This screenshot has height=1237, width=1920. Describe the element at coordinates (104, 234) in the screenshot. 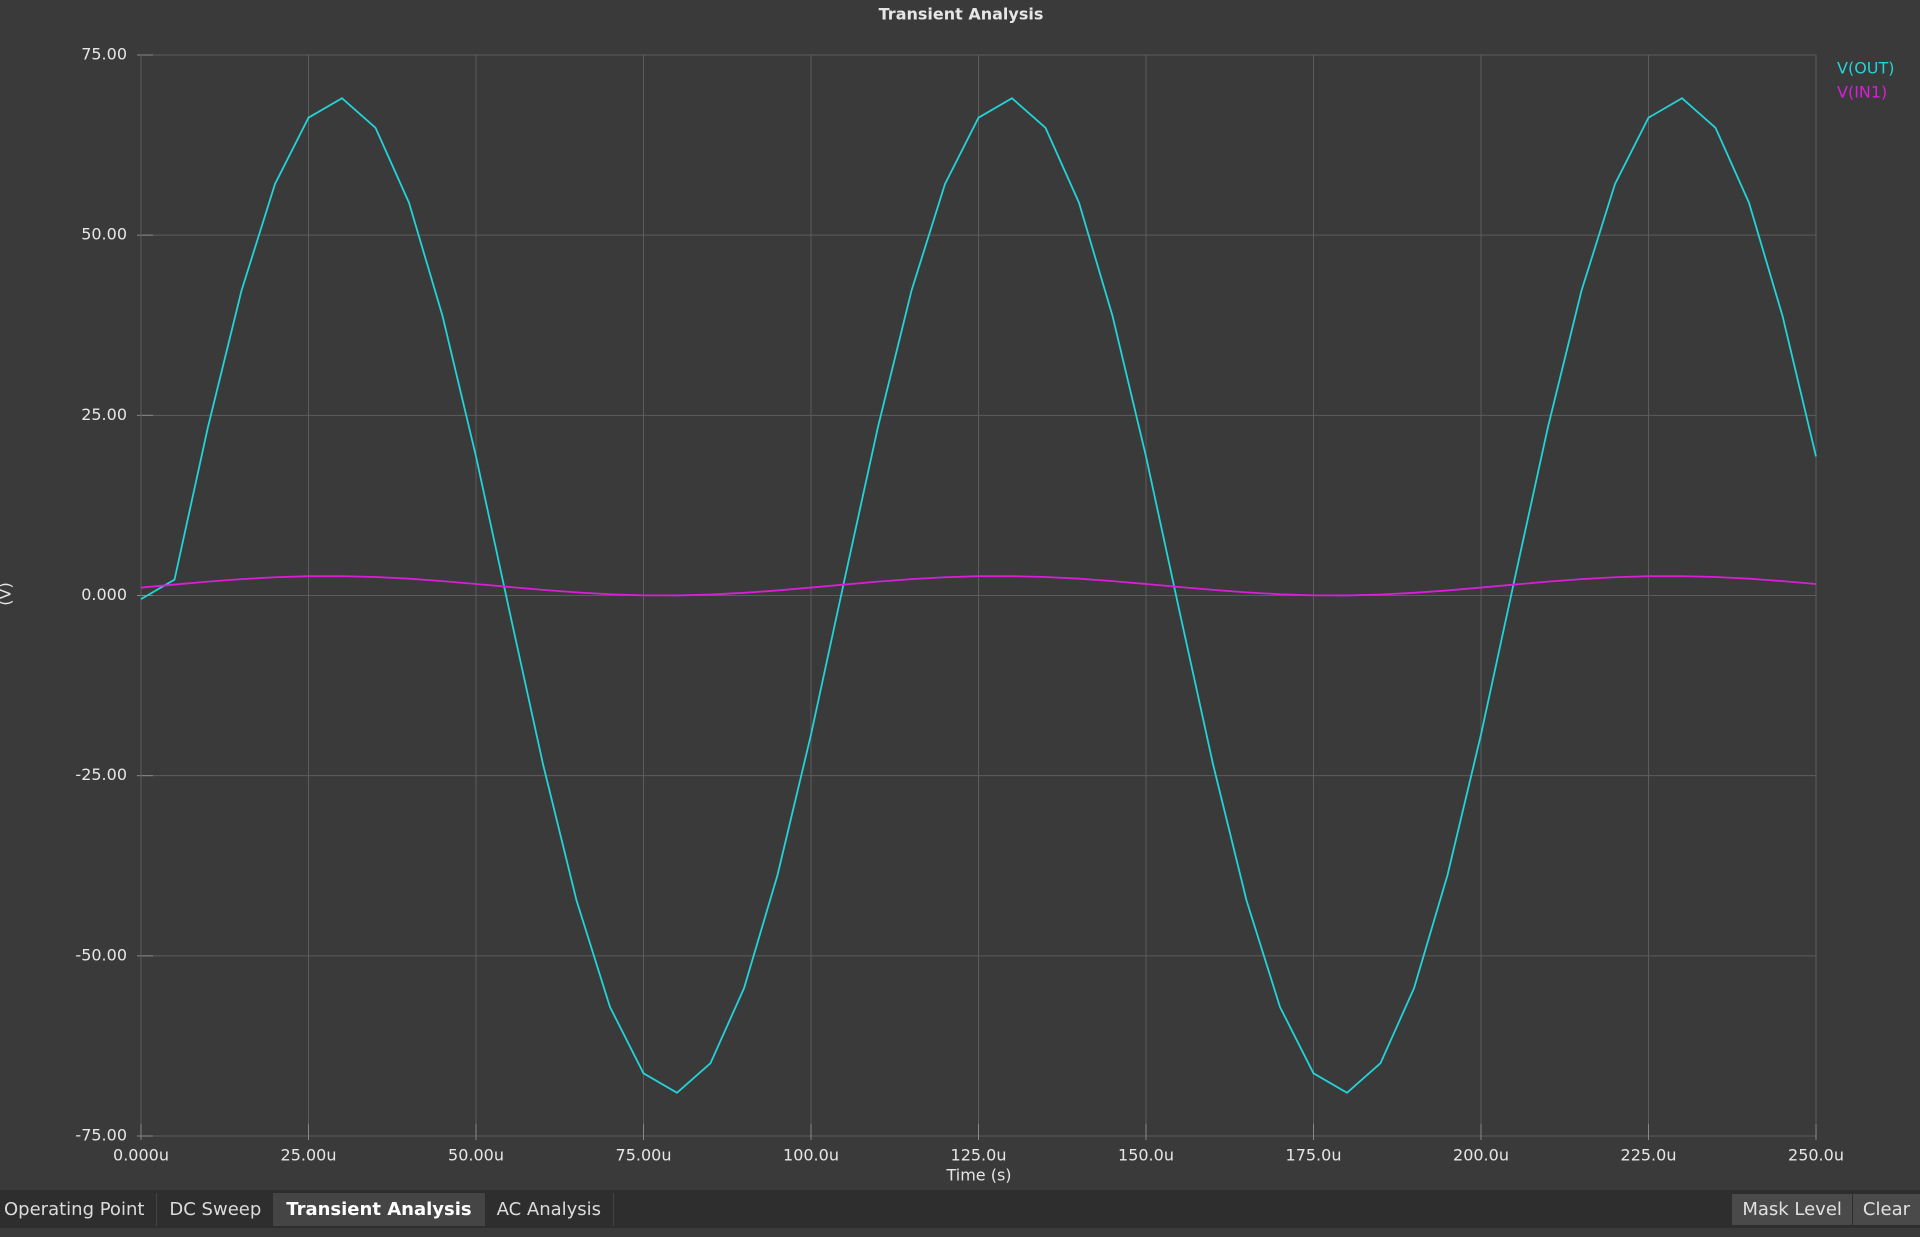

I see `y-tick-label: 50.00` at that location.